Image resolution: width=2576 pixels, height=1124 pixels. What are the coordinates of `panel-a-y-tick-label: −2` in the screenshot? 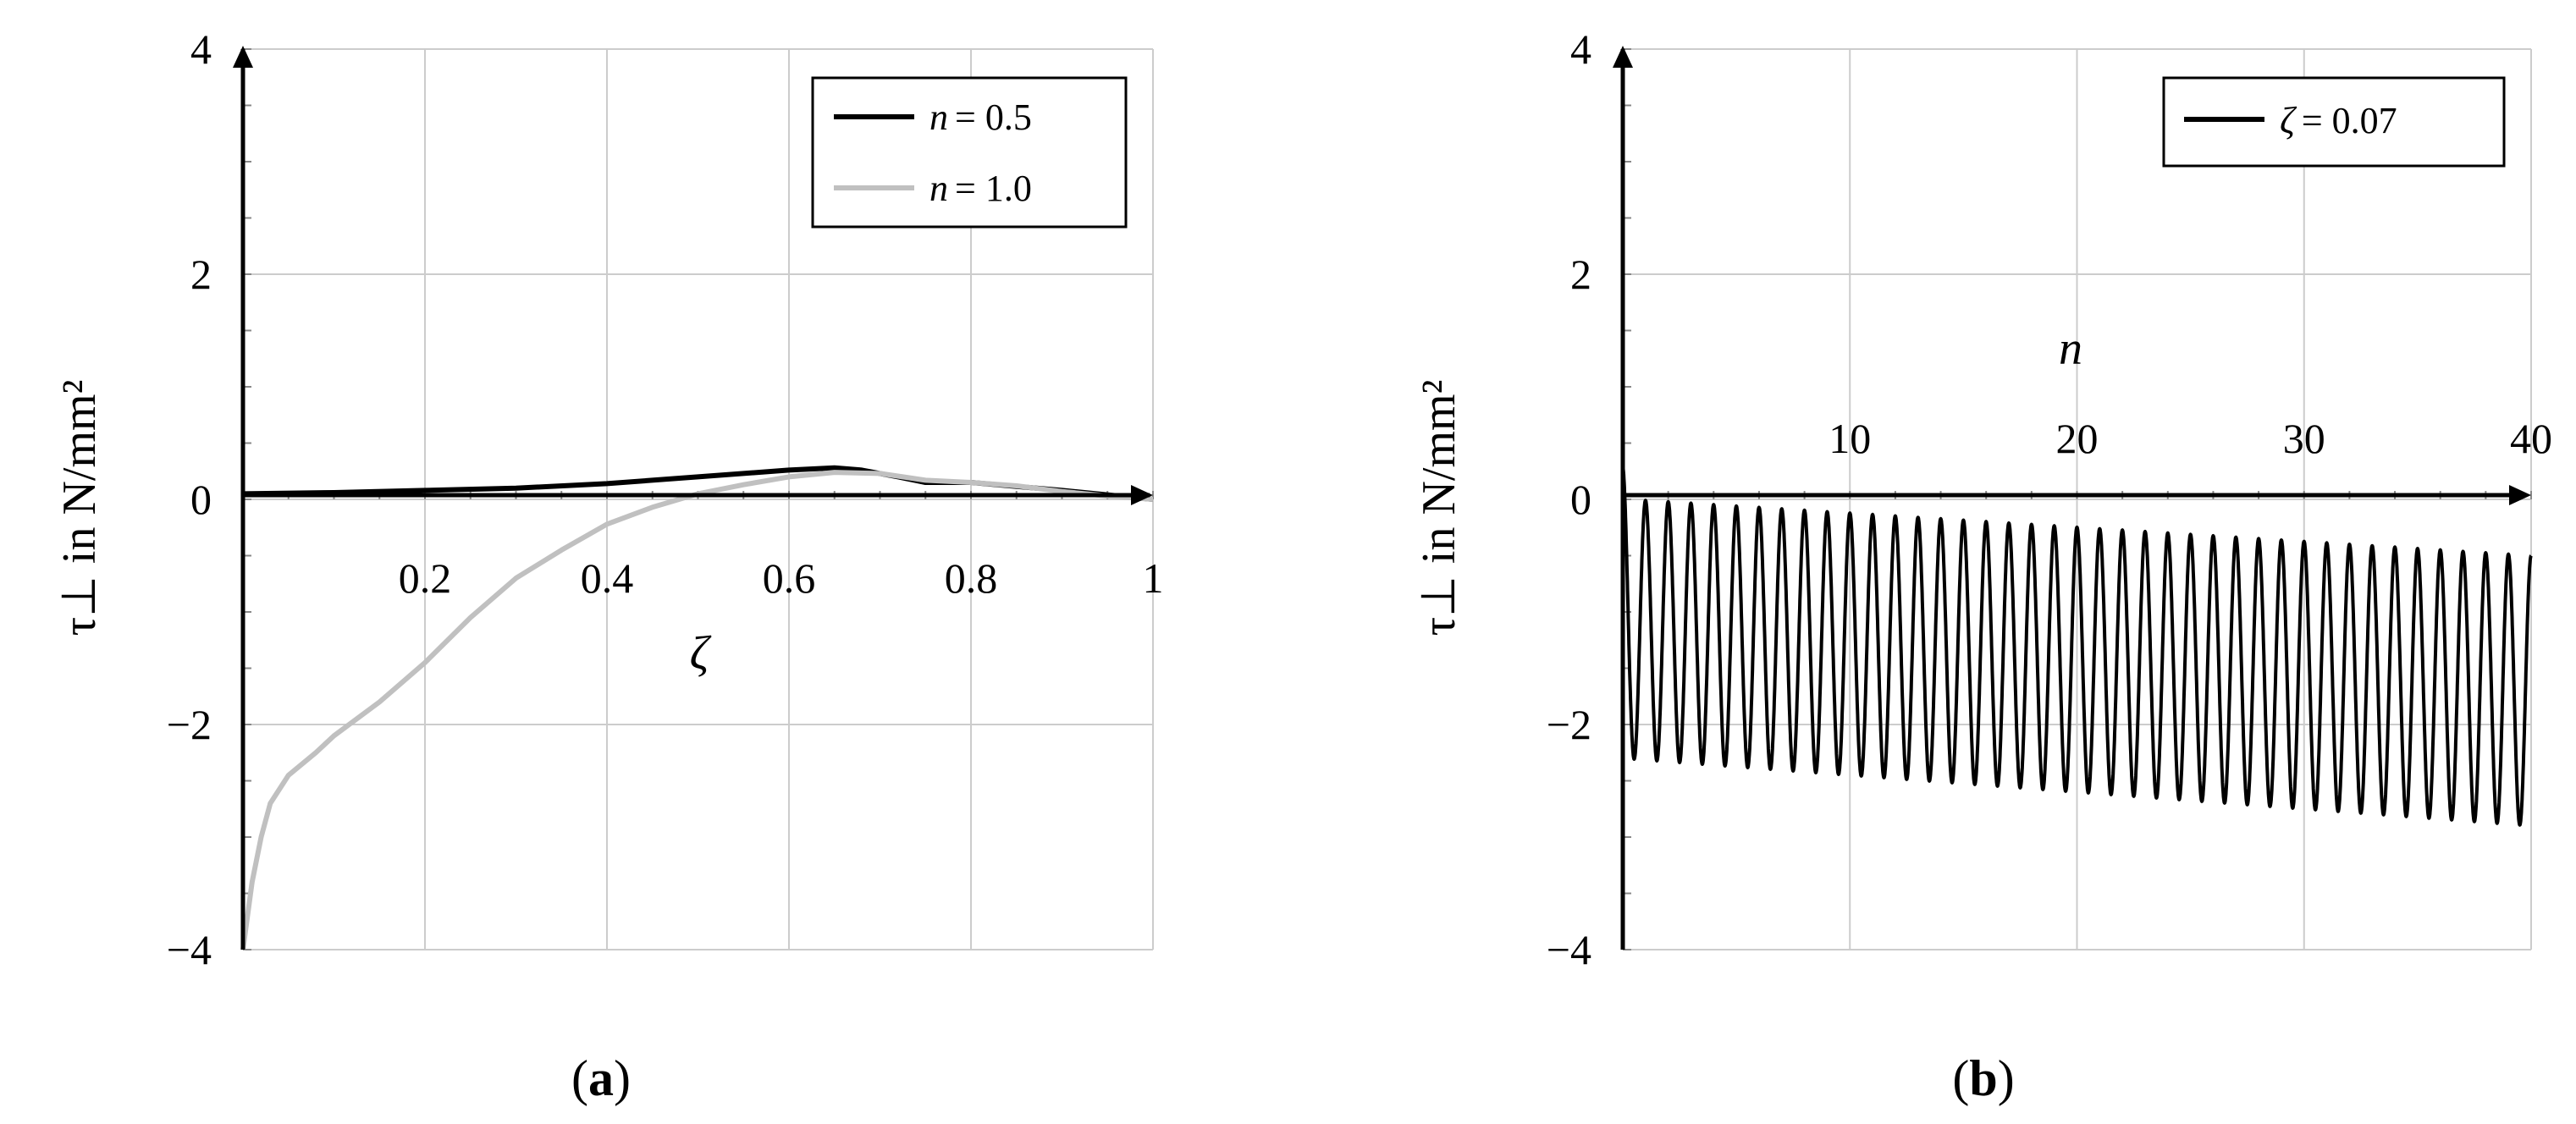 It's located at (190, 724).